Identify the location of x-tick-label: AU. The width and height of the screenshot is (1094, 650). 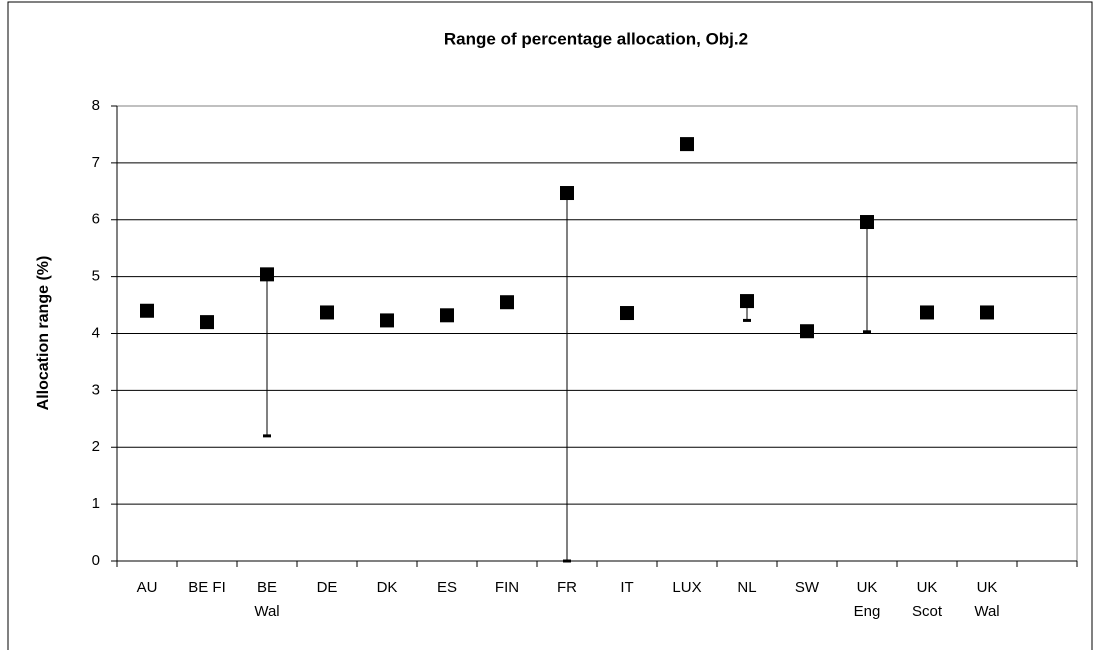
(147, 587).